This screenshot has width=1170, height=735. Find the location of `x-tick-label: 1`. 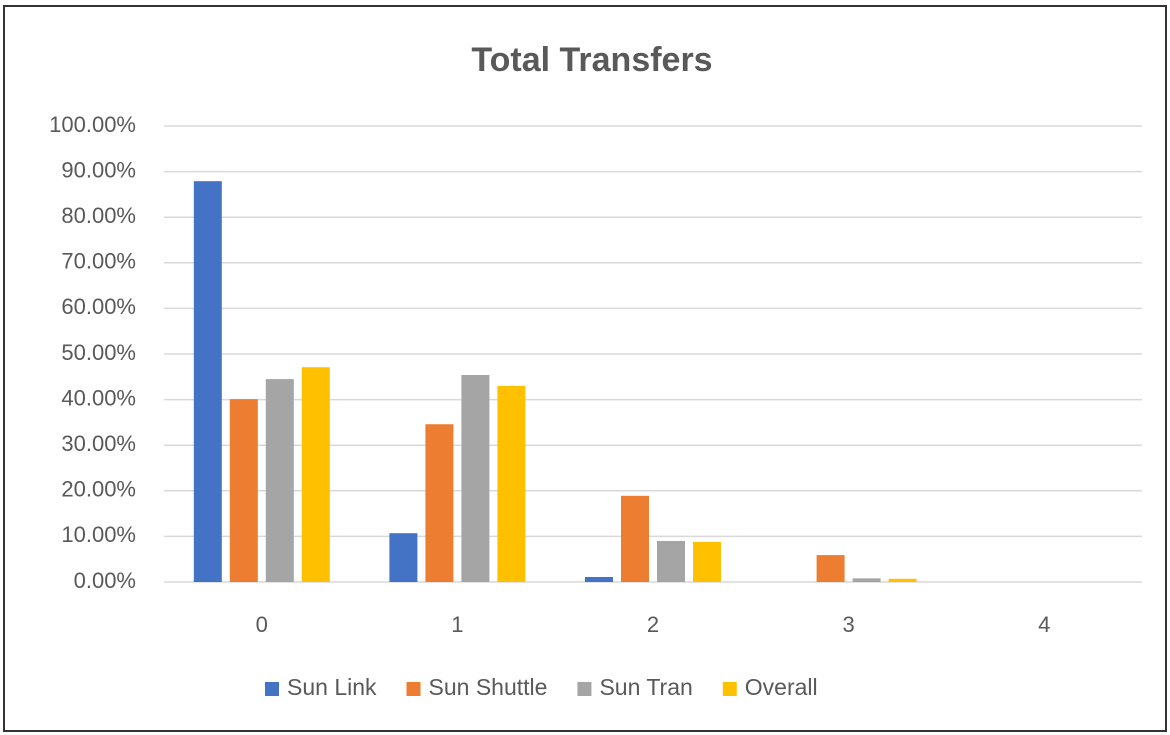

x-tick-label: 1 is located at coordinates (457, 624).